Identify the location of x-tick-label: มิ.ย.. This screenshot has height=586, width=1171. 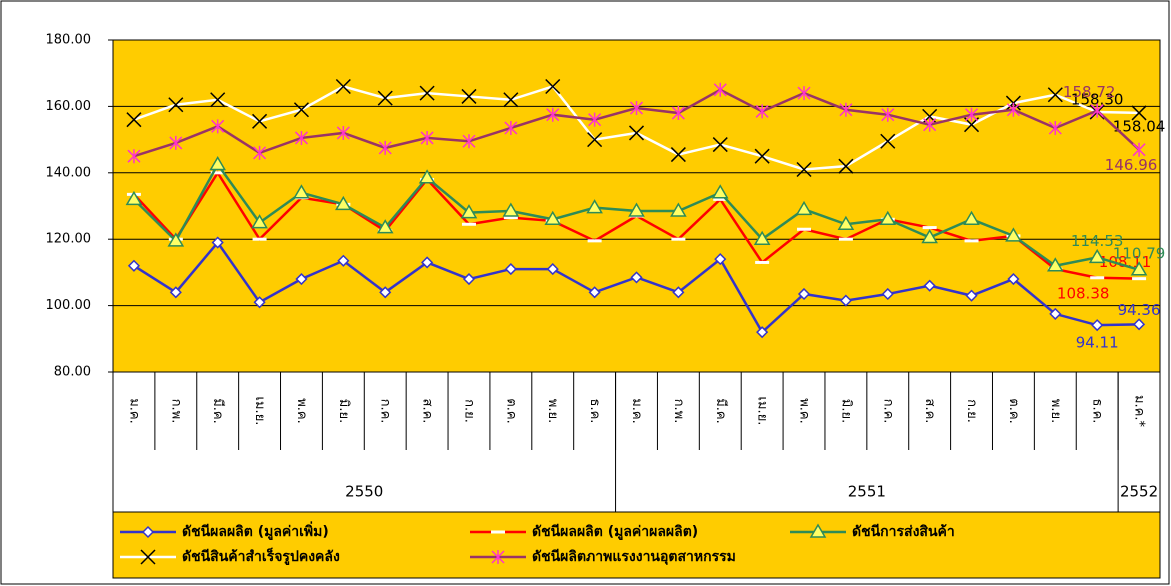
(343, 411).